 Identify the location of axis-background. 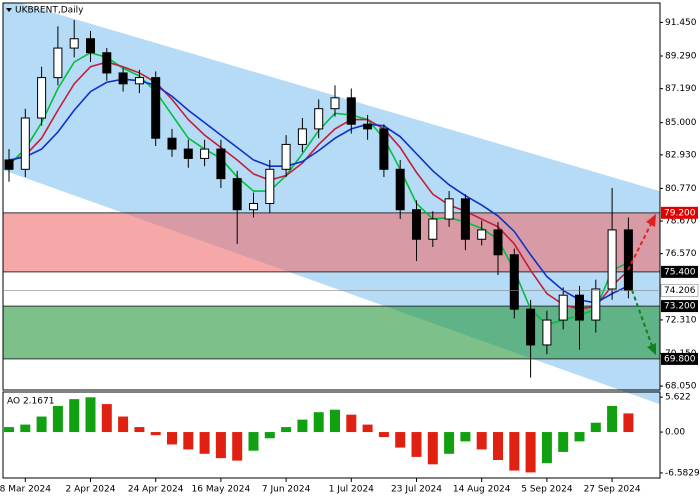
(680, 250).